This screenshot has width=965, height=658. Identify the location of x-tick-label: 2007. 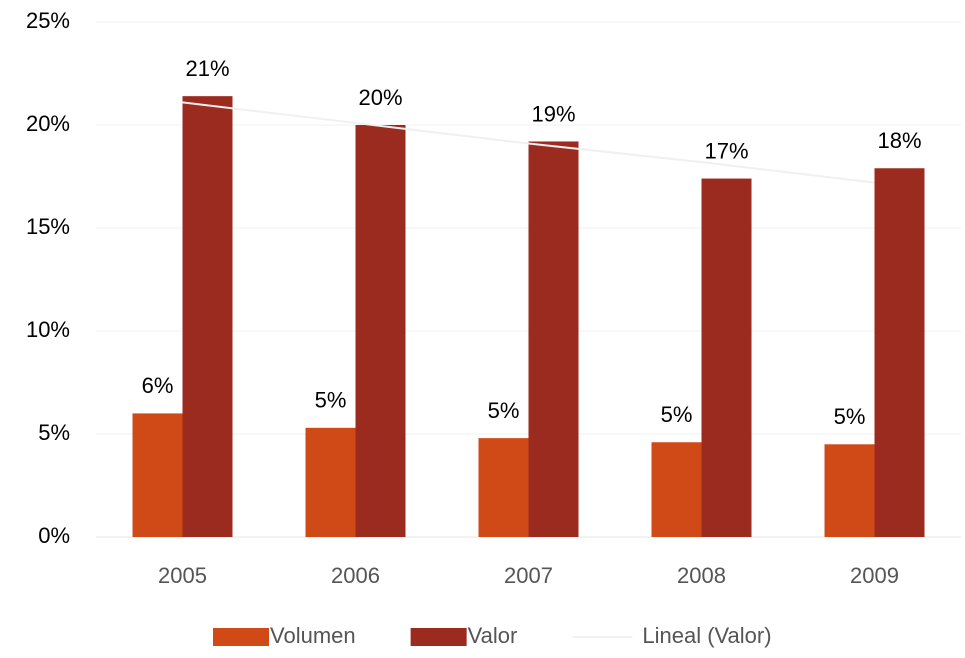
(528, 575).